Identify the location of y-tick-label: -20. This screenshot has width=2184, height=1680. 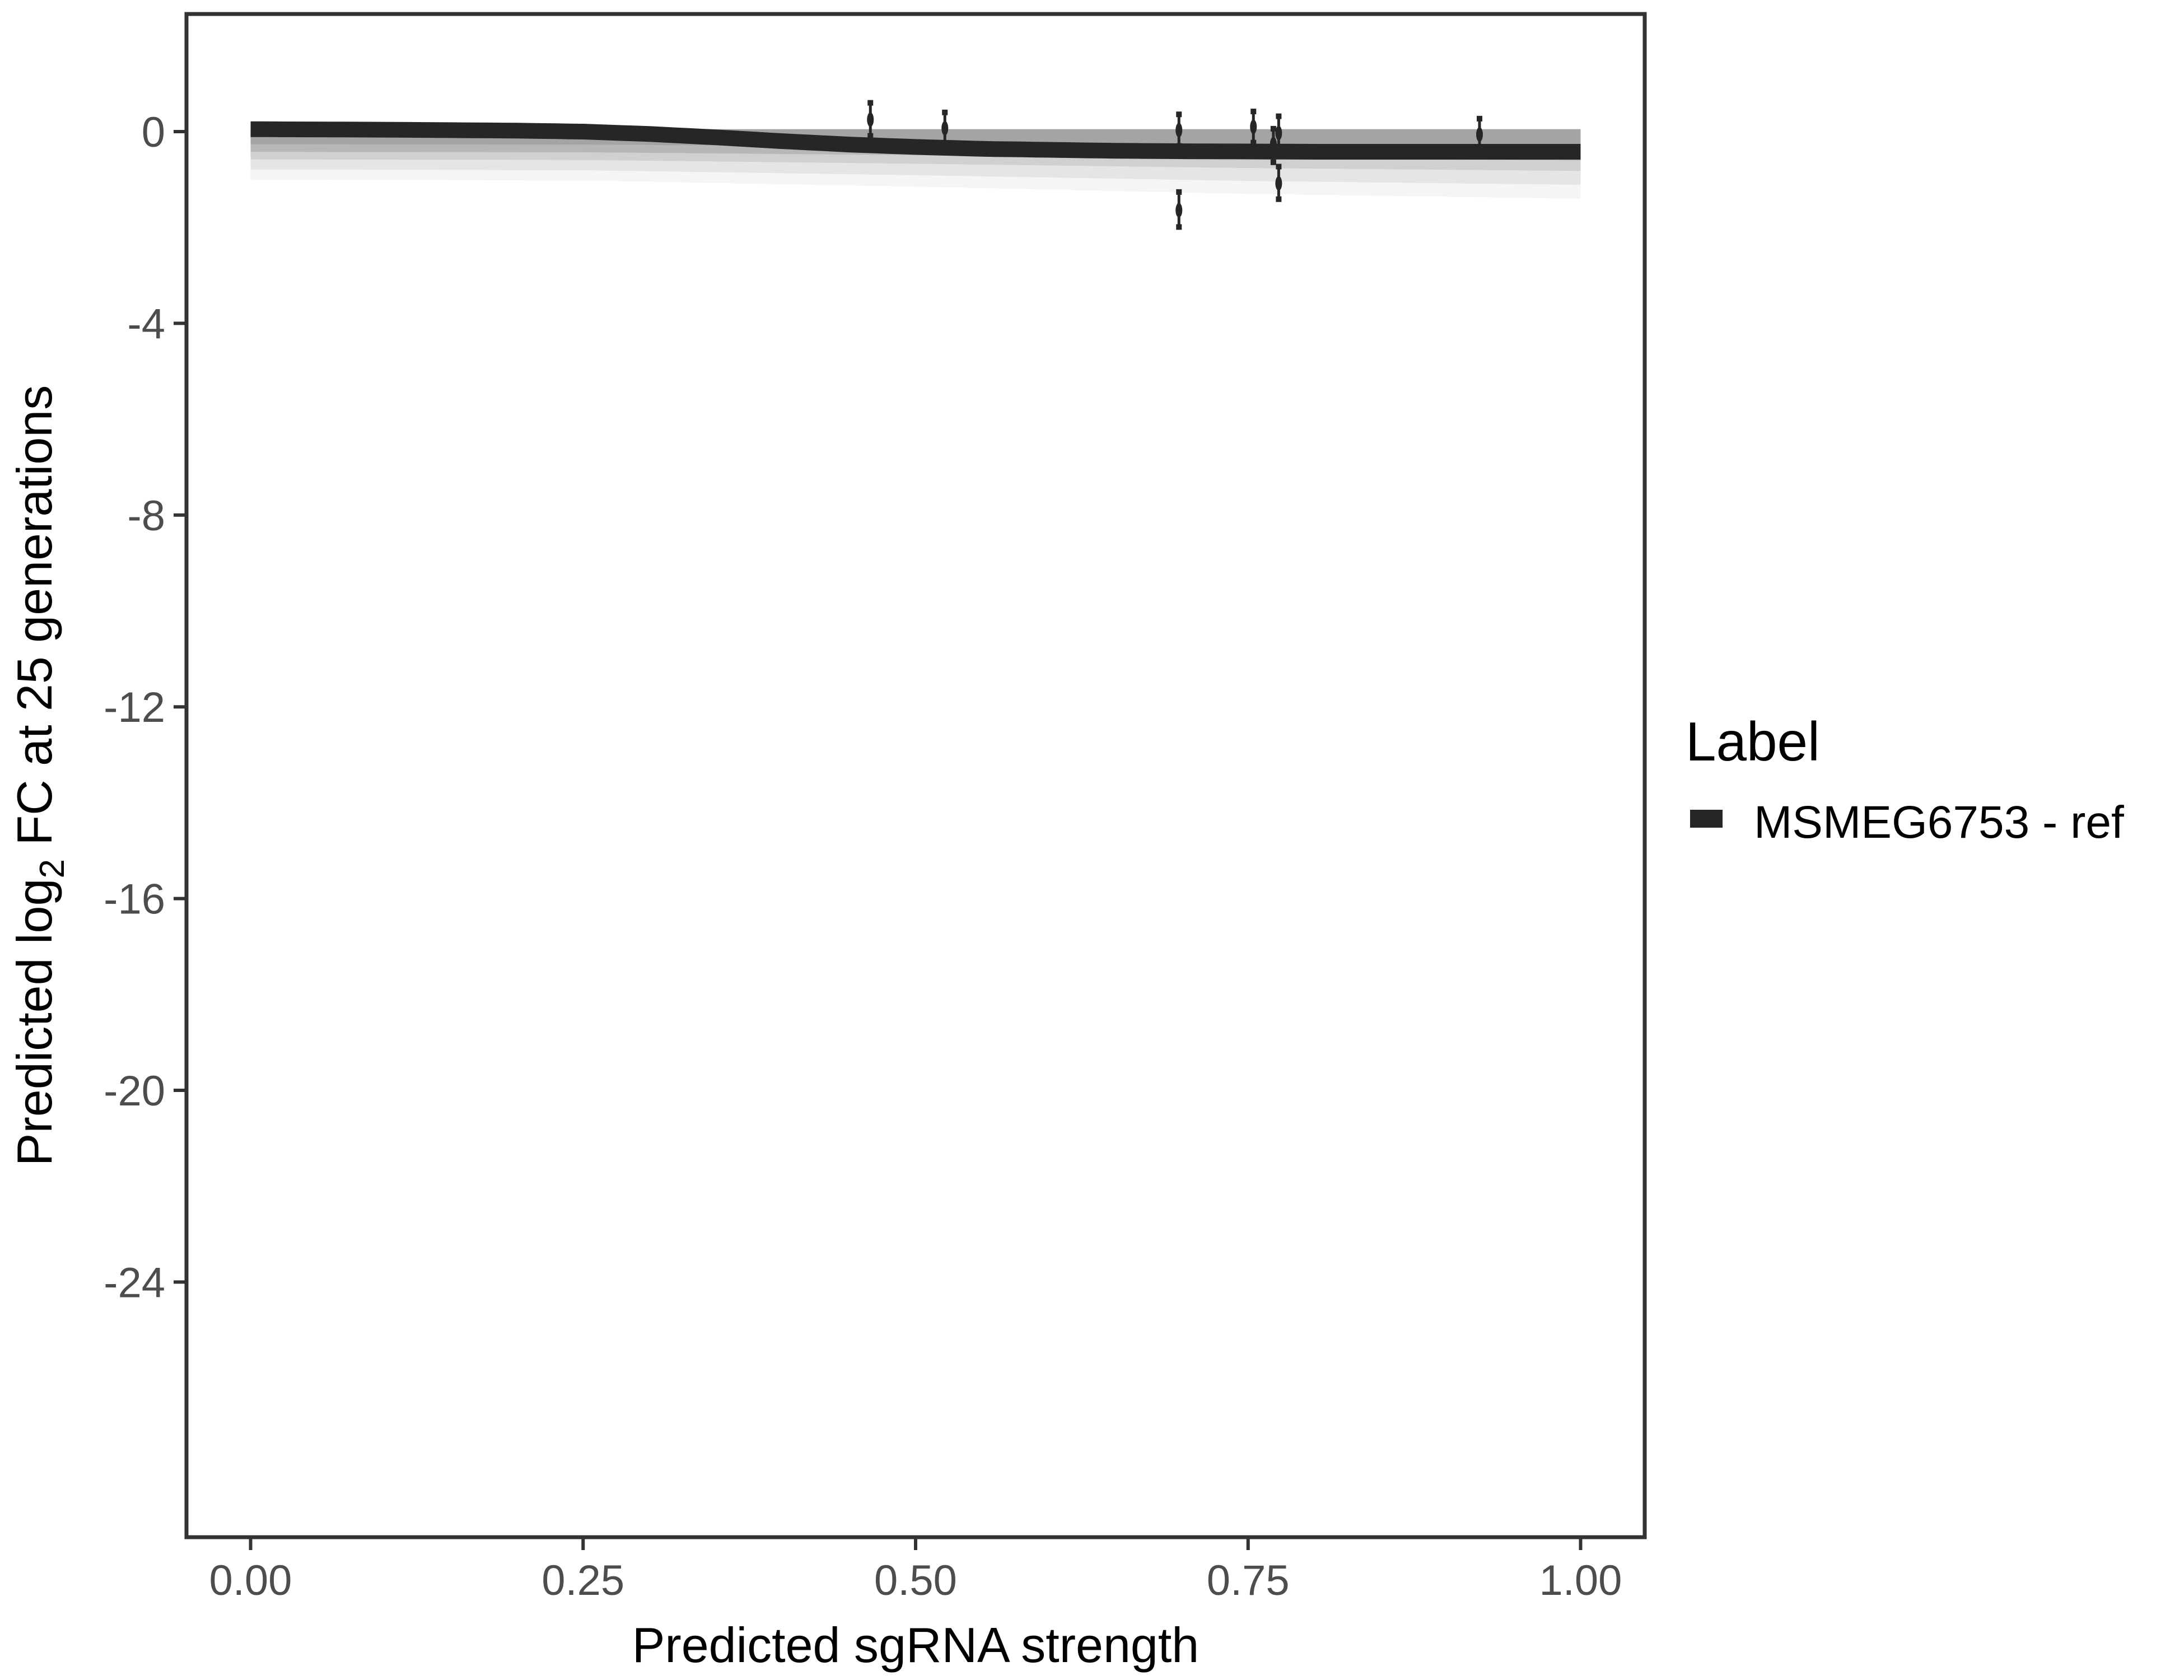
(135, 1091).